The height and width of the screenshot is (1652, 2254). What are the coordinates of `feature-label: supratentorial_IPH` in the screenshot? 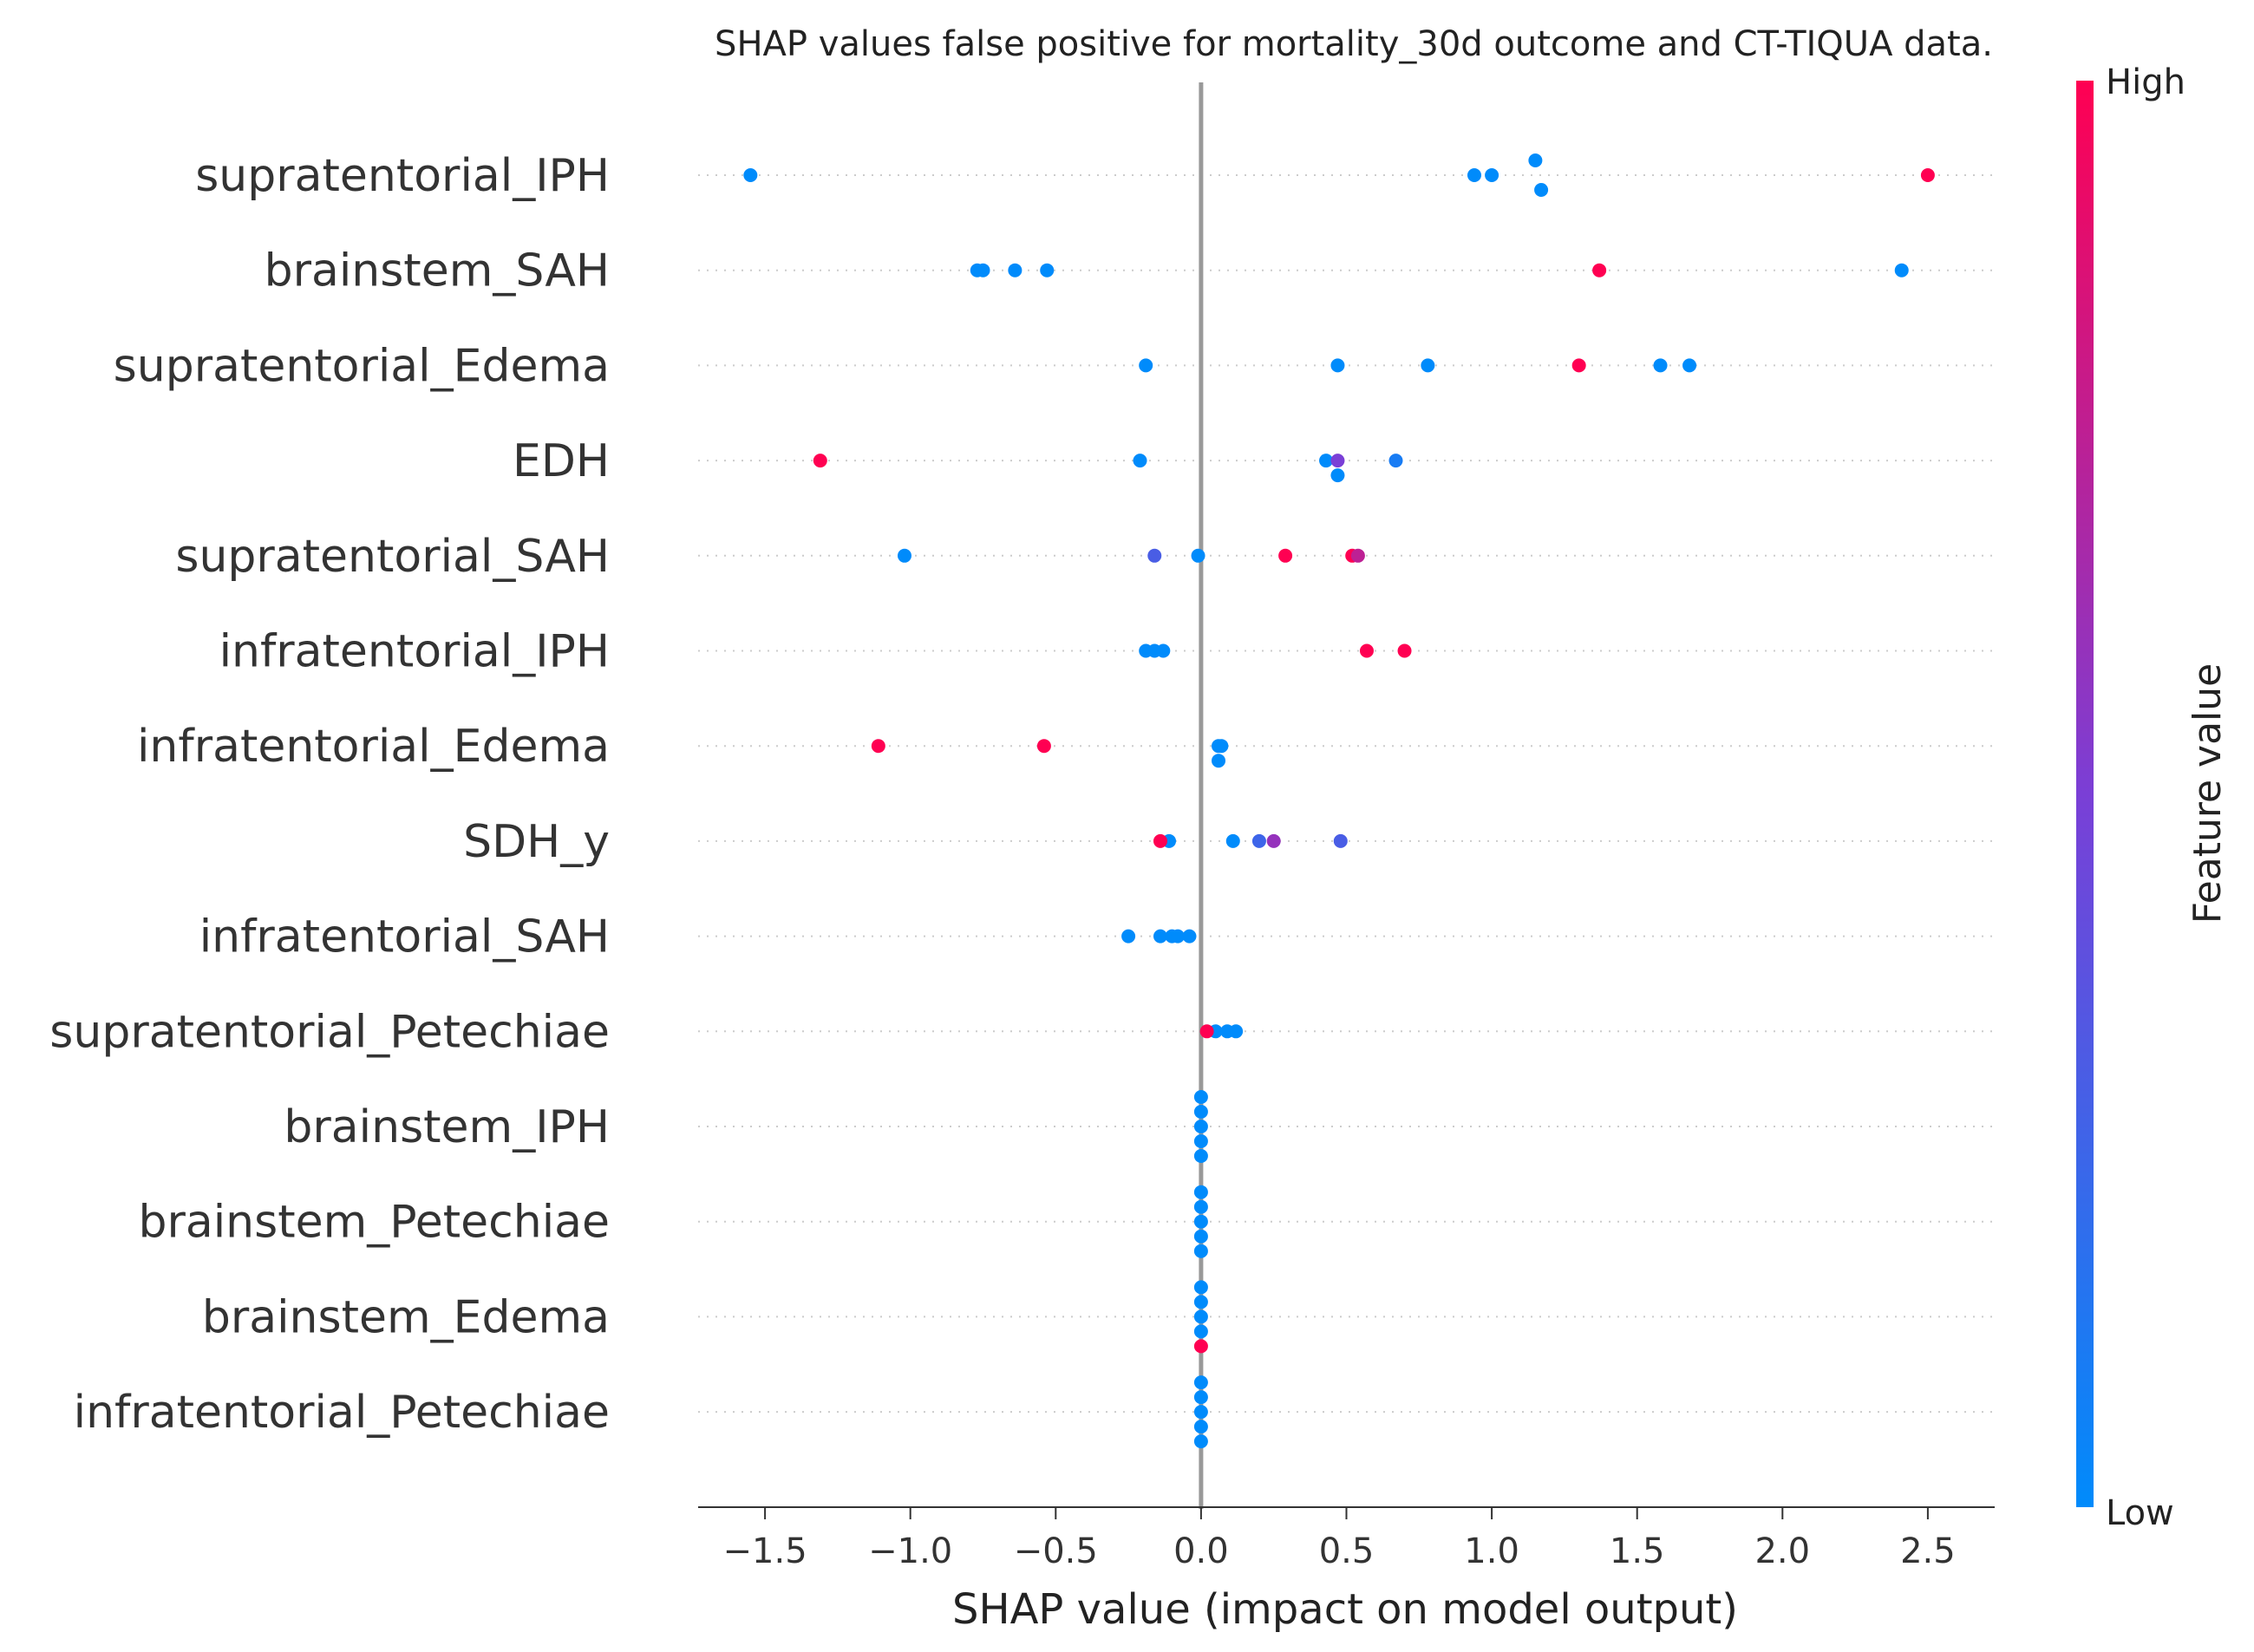 It's located at (403, 176).